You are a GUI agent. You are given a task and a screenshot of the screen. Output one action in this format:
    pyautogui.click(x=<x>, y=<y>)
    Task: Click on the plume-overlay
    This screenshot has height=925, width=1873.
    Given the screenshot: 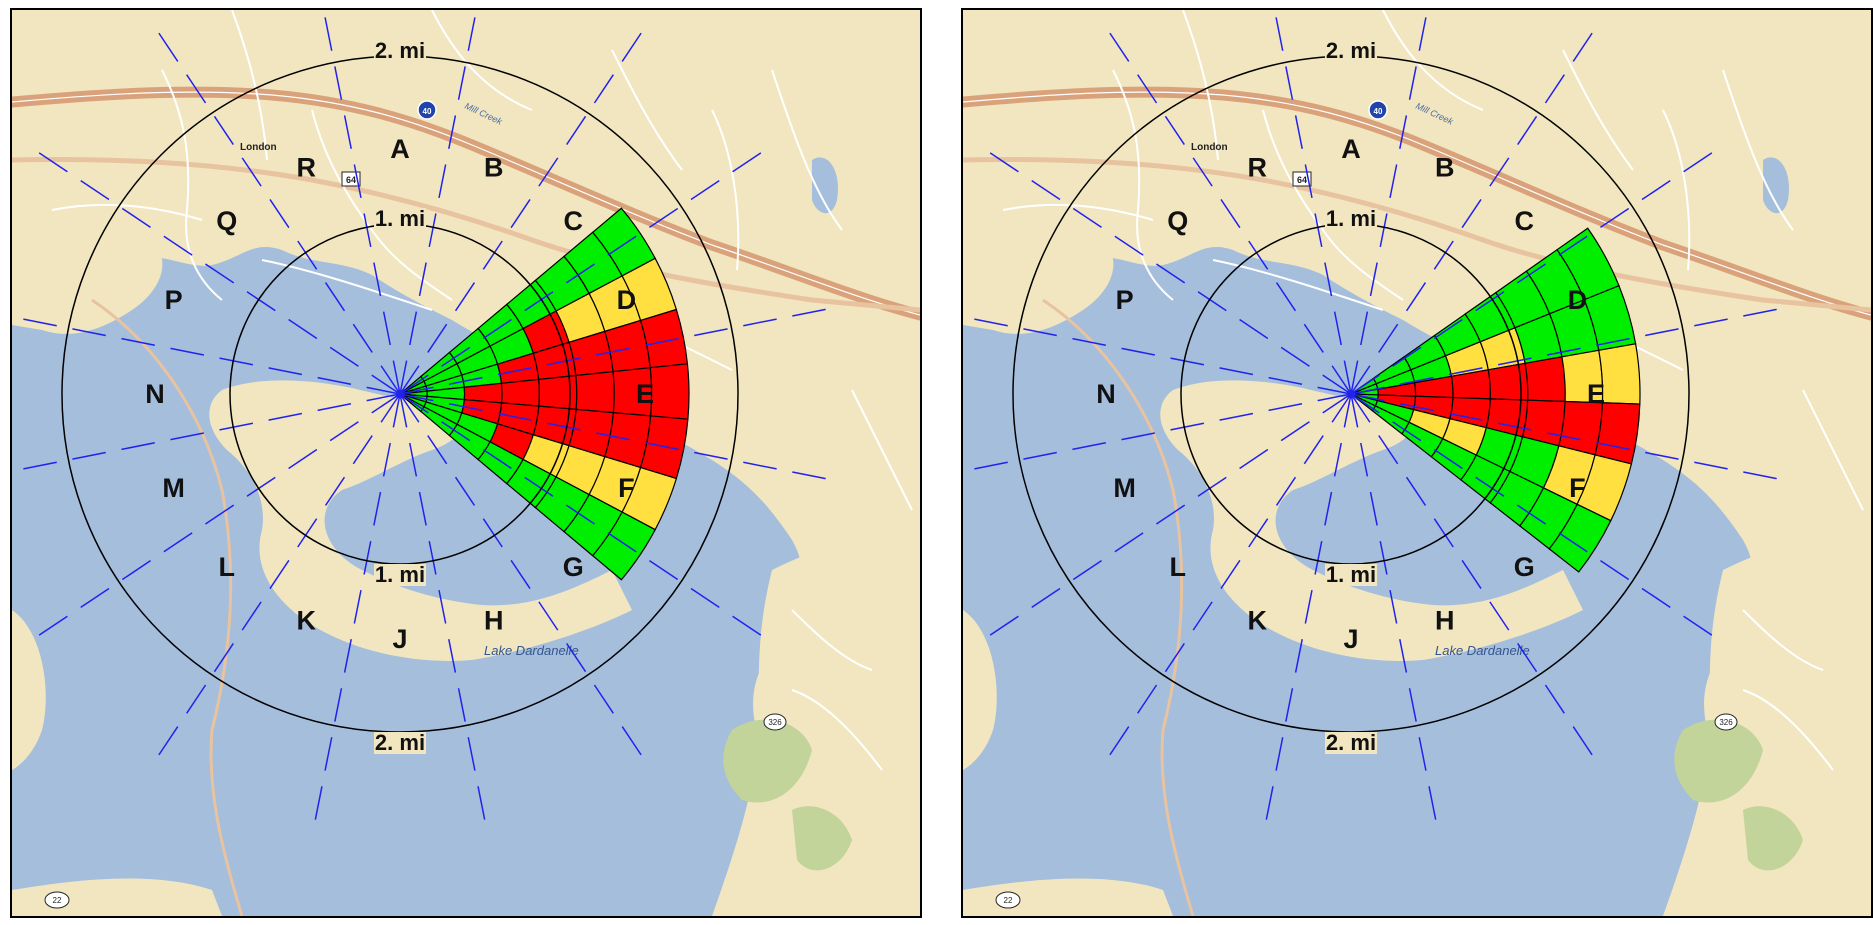 What is the action you would take?
    pyautogui.click(x=1495, y=400)
    